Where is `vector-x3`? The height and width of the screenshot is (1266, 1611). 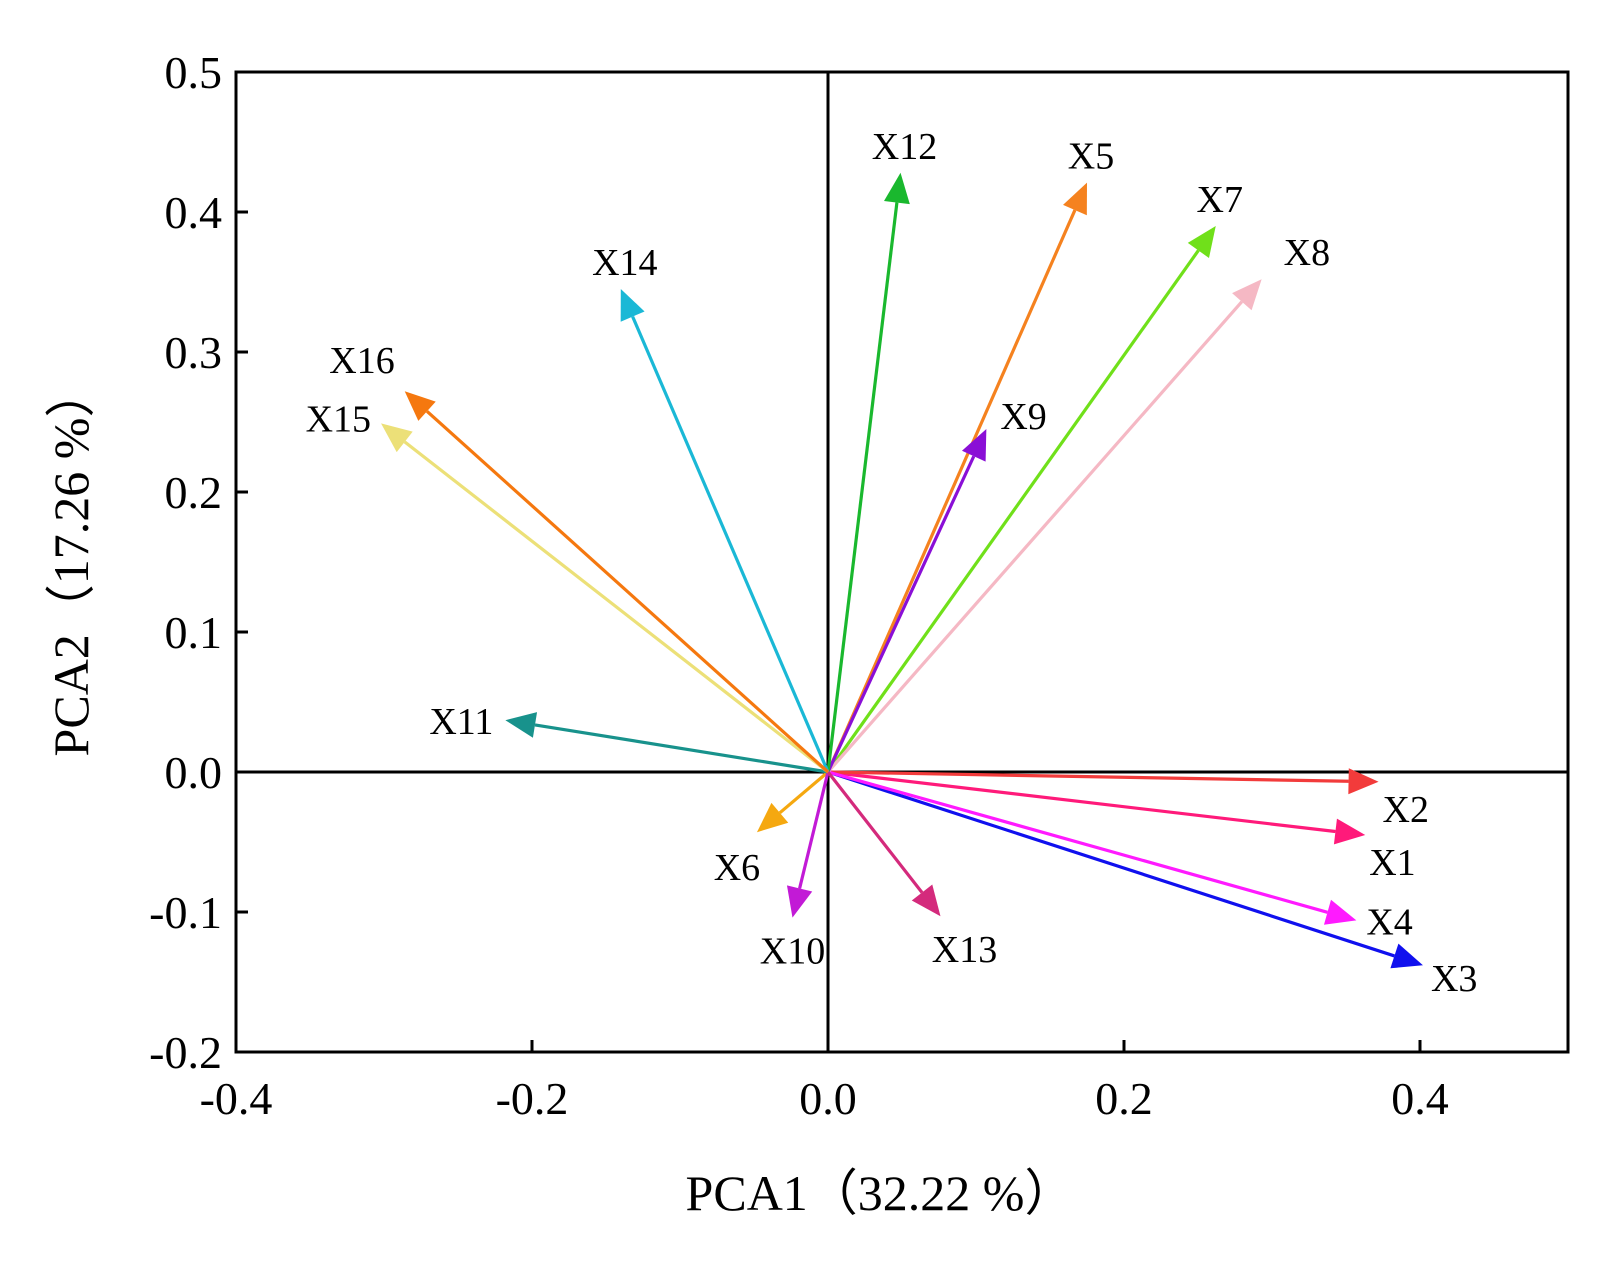
vector-x3 is located at coordinates (1125, 869).